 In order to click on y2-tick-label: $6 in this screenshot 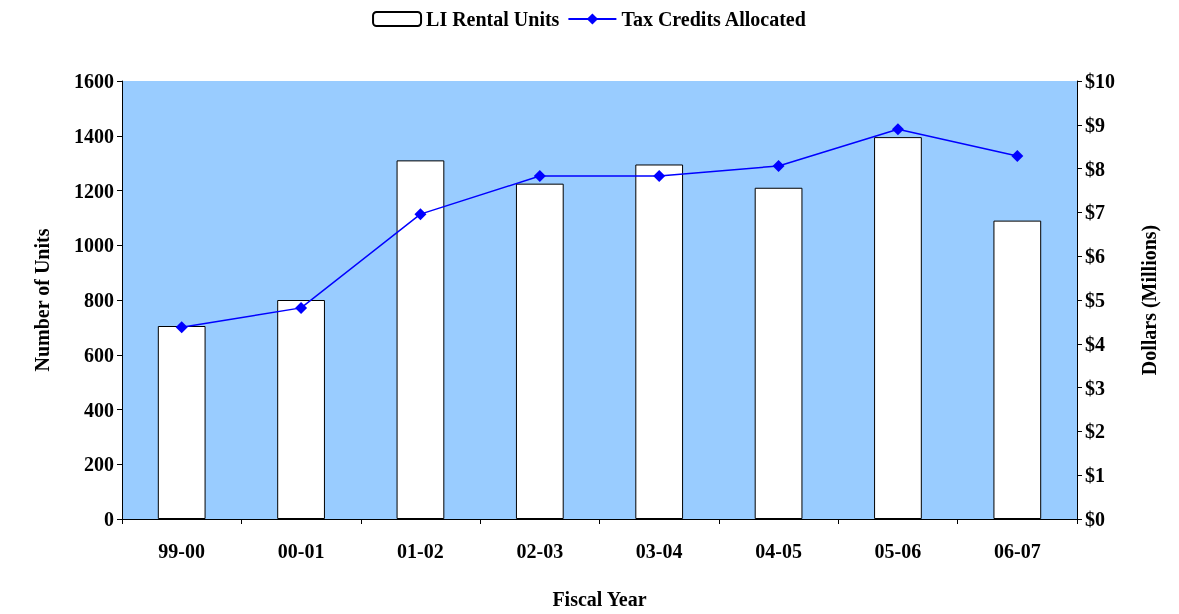, I will do `click(1095, 256)`.